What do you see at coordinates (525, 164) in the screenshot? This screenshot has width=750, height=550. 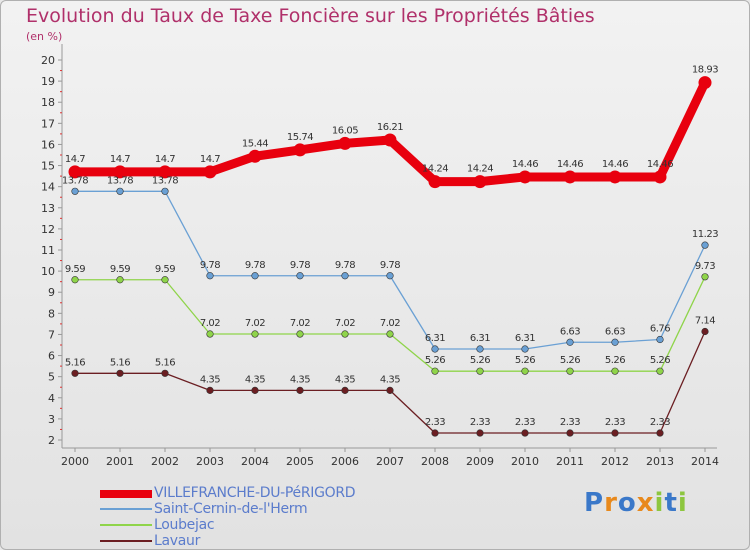 I see `data-label: 14.46` at bounding box center [525, 164].